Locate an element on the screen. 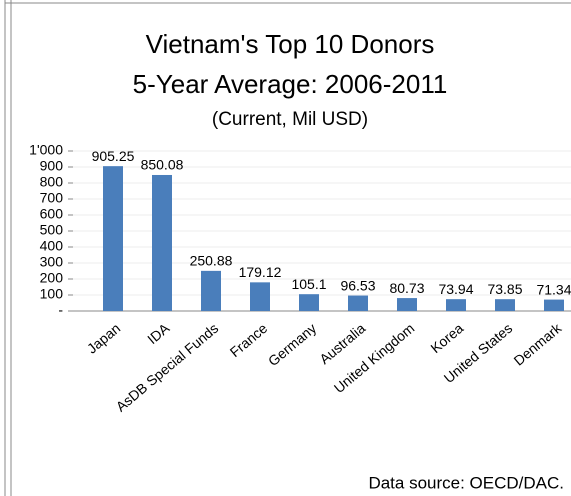 The height and width of the screenshot is (496, 571). value-label: 71.34 is located at coordinates (553, 289).